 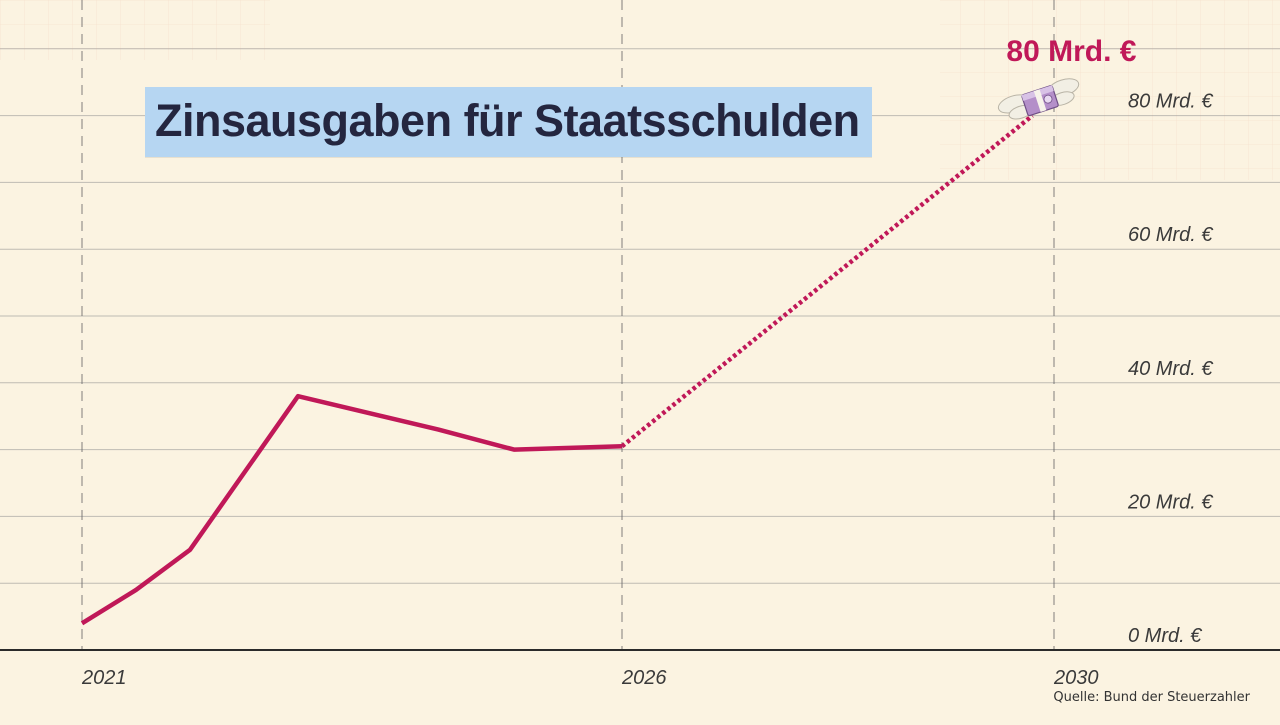 I want to click on source-note: Quelle: Bund der Steuerzahler, so click(x=1151, y=697).